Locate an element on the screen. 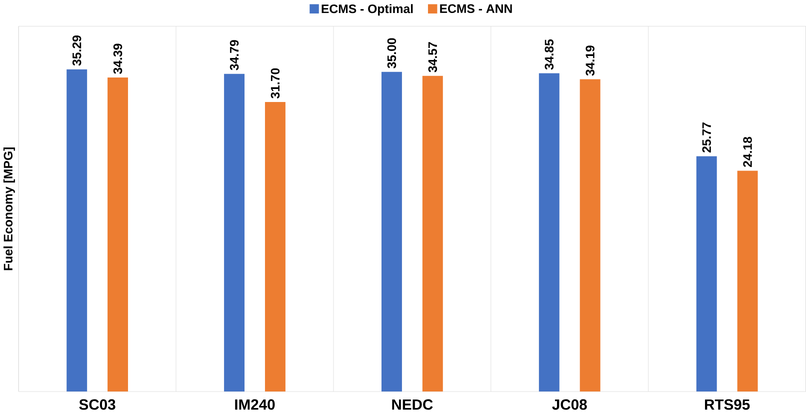 The image size is (806, 413). x-tick-label: SC03 is located at coordinates (97, 404).